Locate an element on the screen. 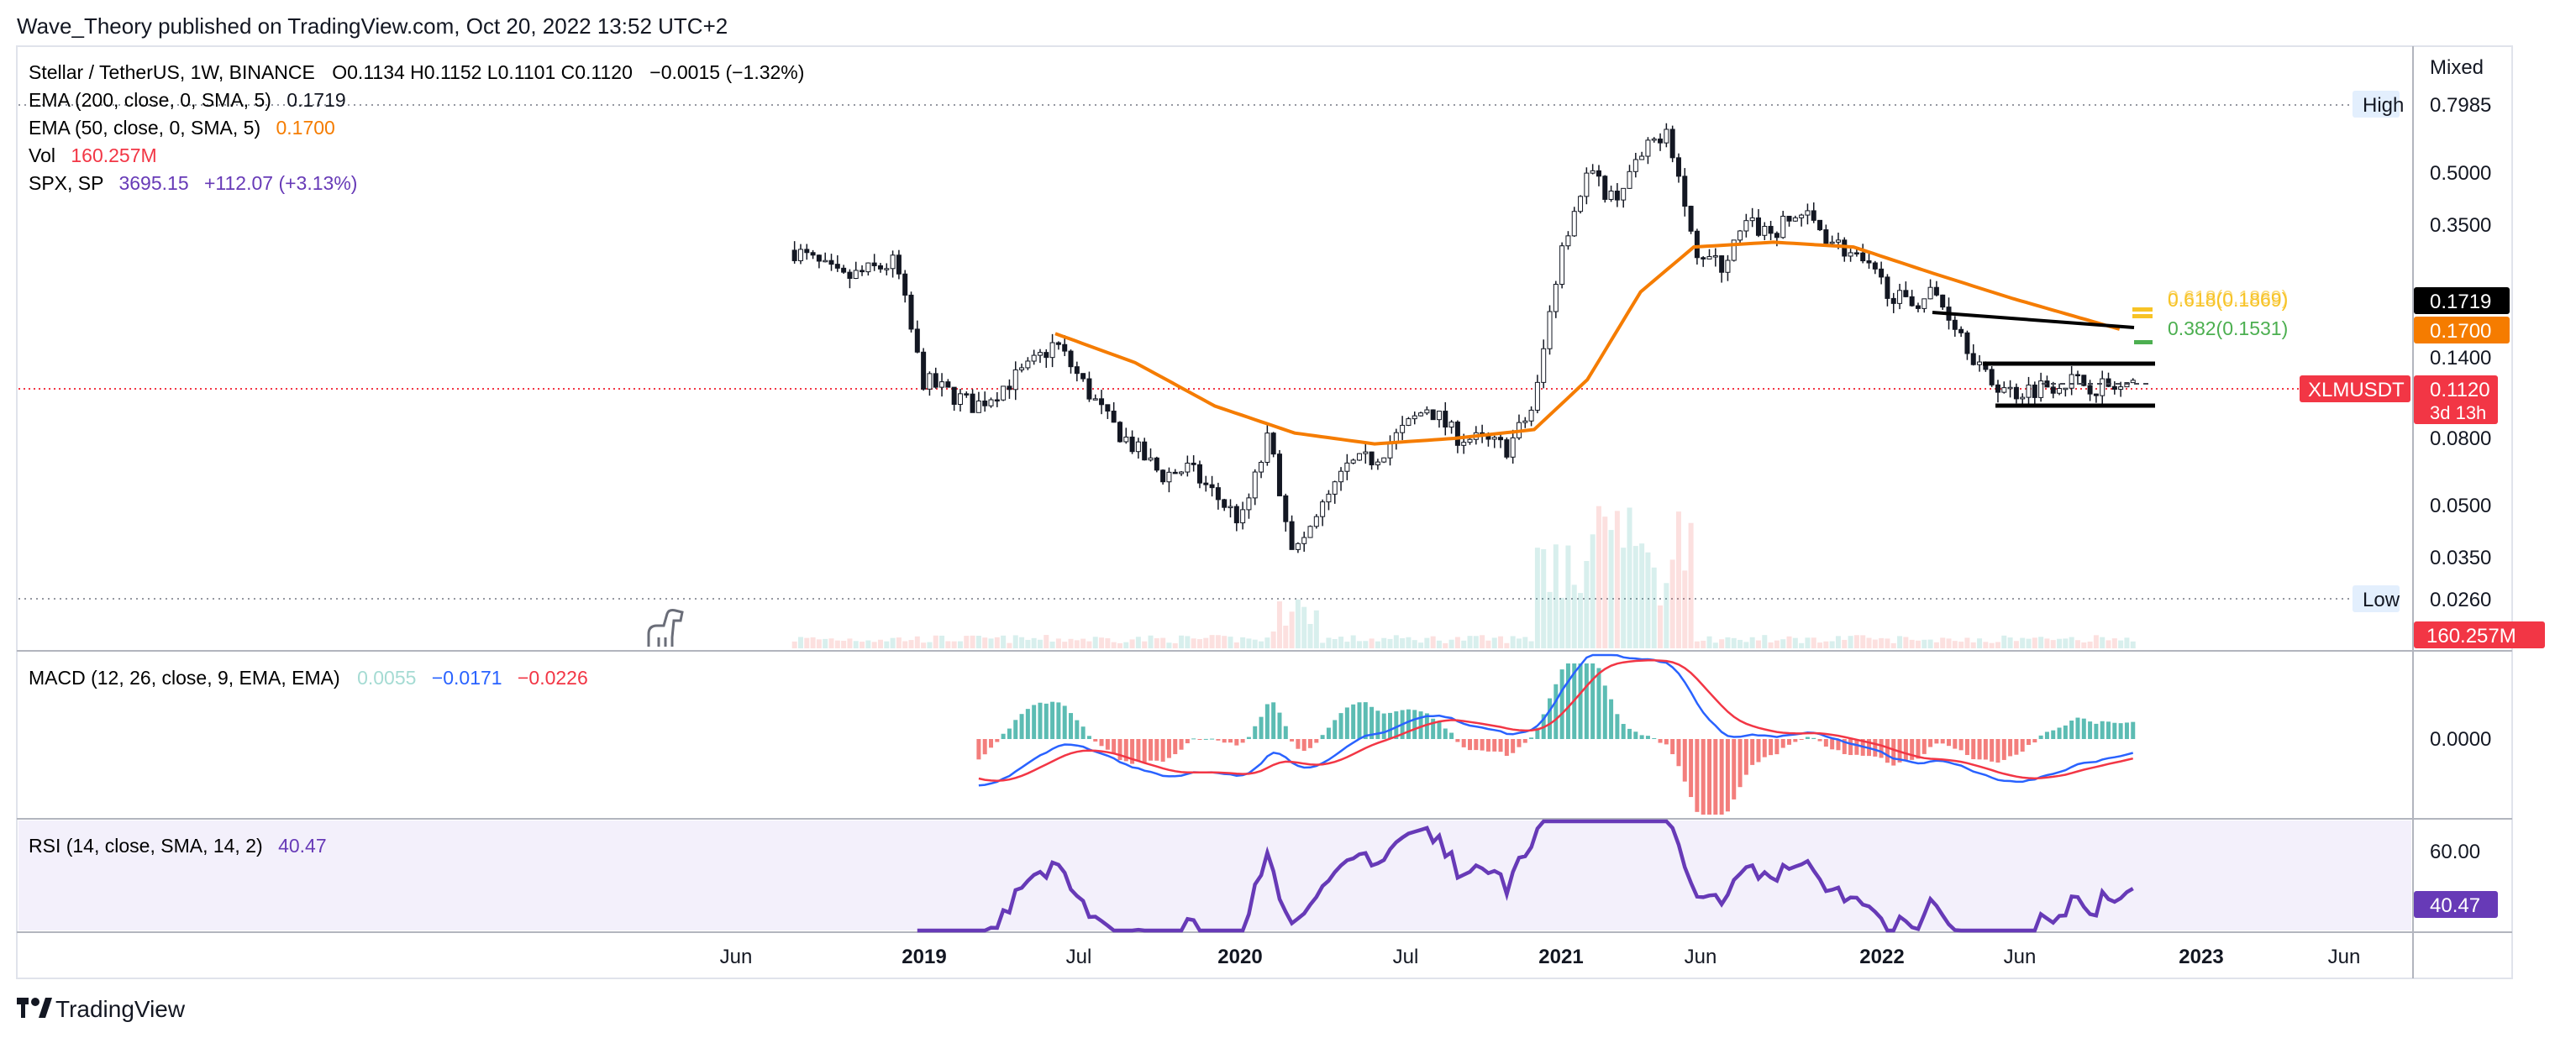 The image size is (2576, 1038). ema200-legend: EMA (200, close, 0, SMA, 5) 0.1719 is located at coordinates (187, 100).